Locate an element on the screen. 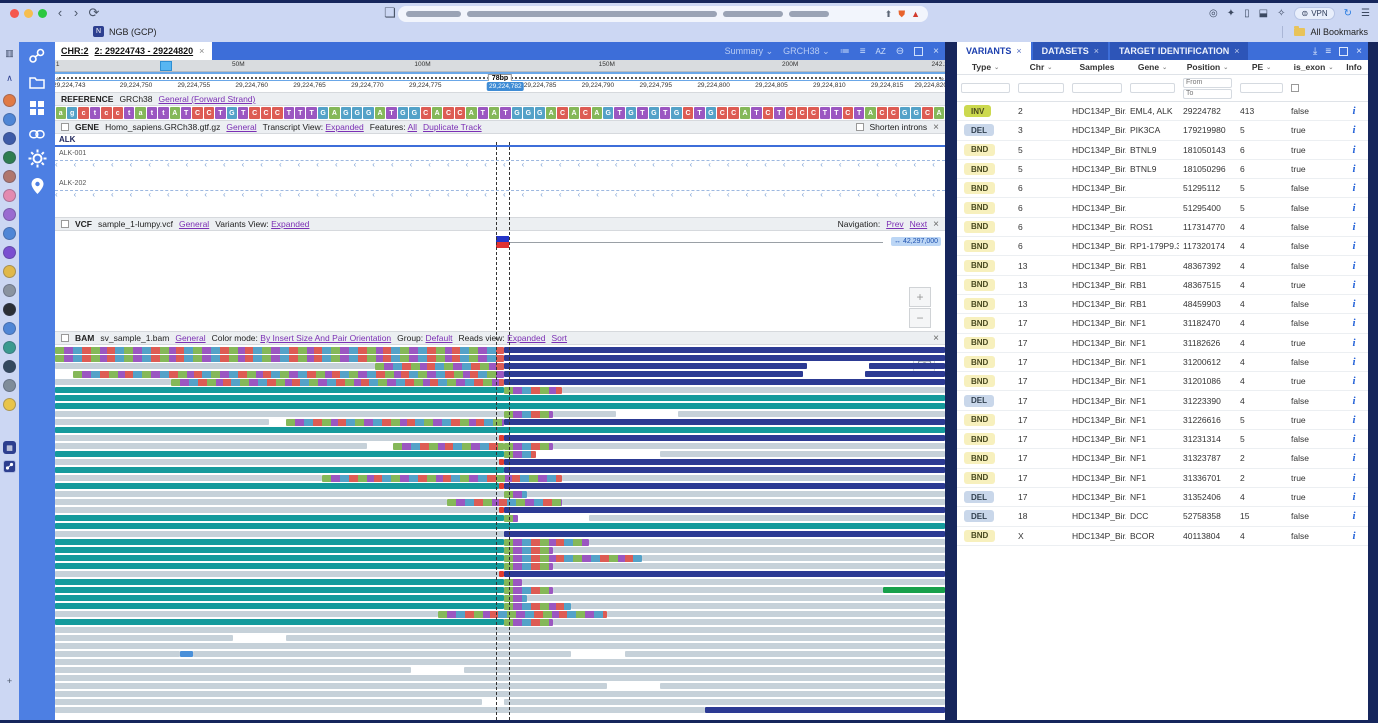  reload-button: ⟳ is located at coordinates (94, 12).